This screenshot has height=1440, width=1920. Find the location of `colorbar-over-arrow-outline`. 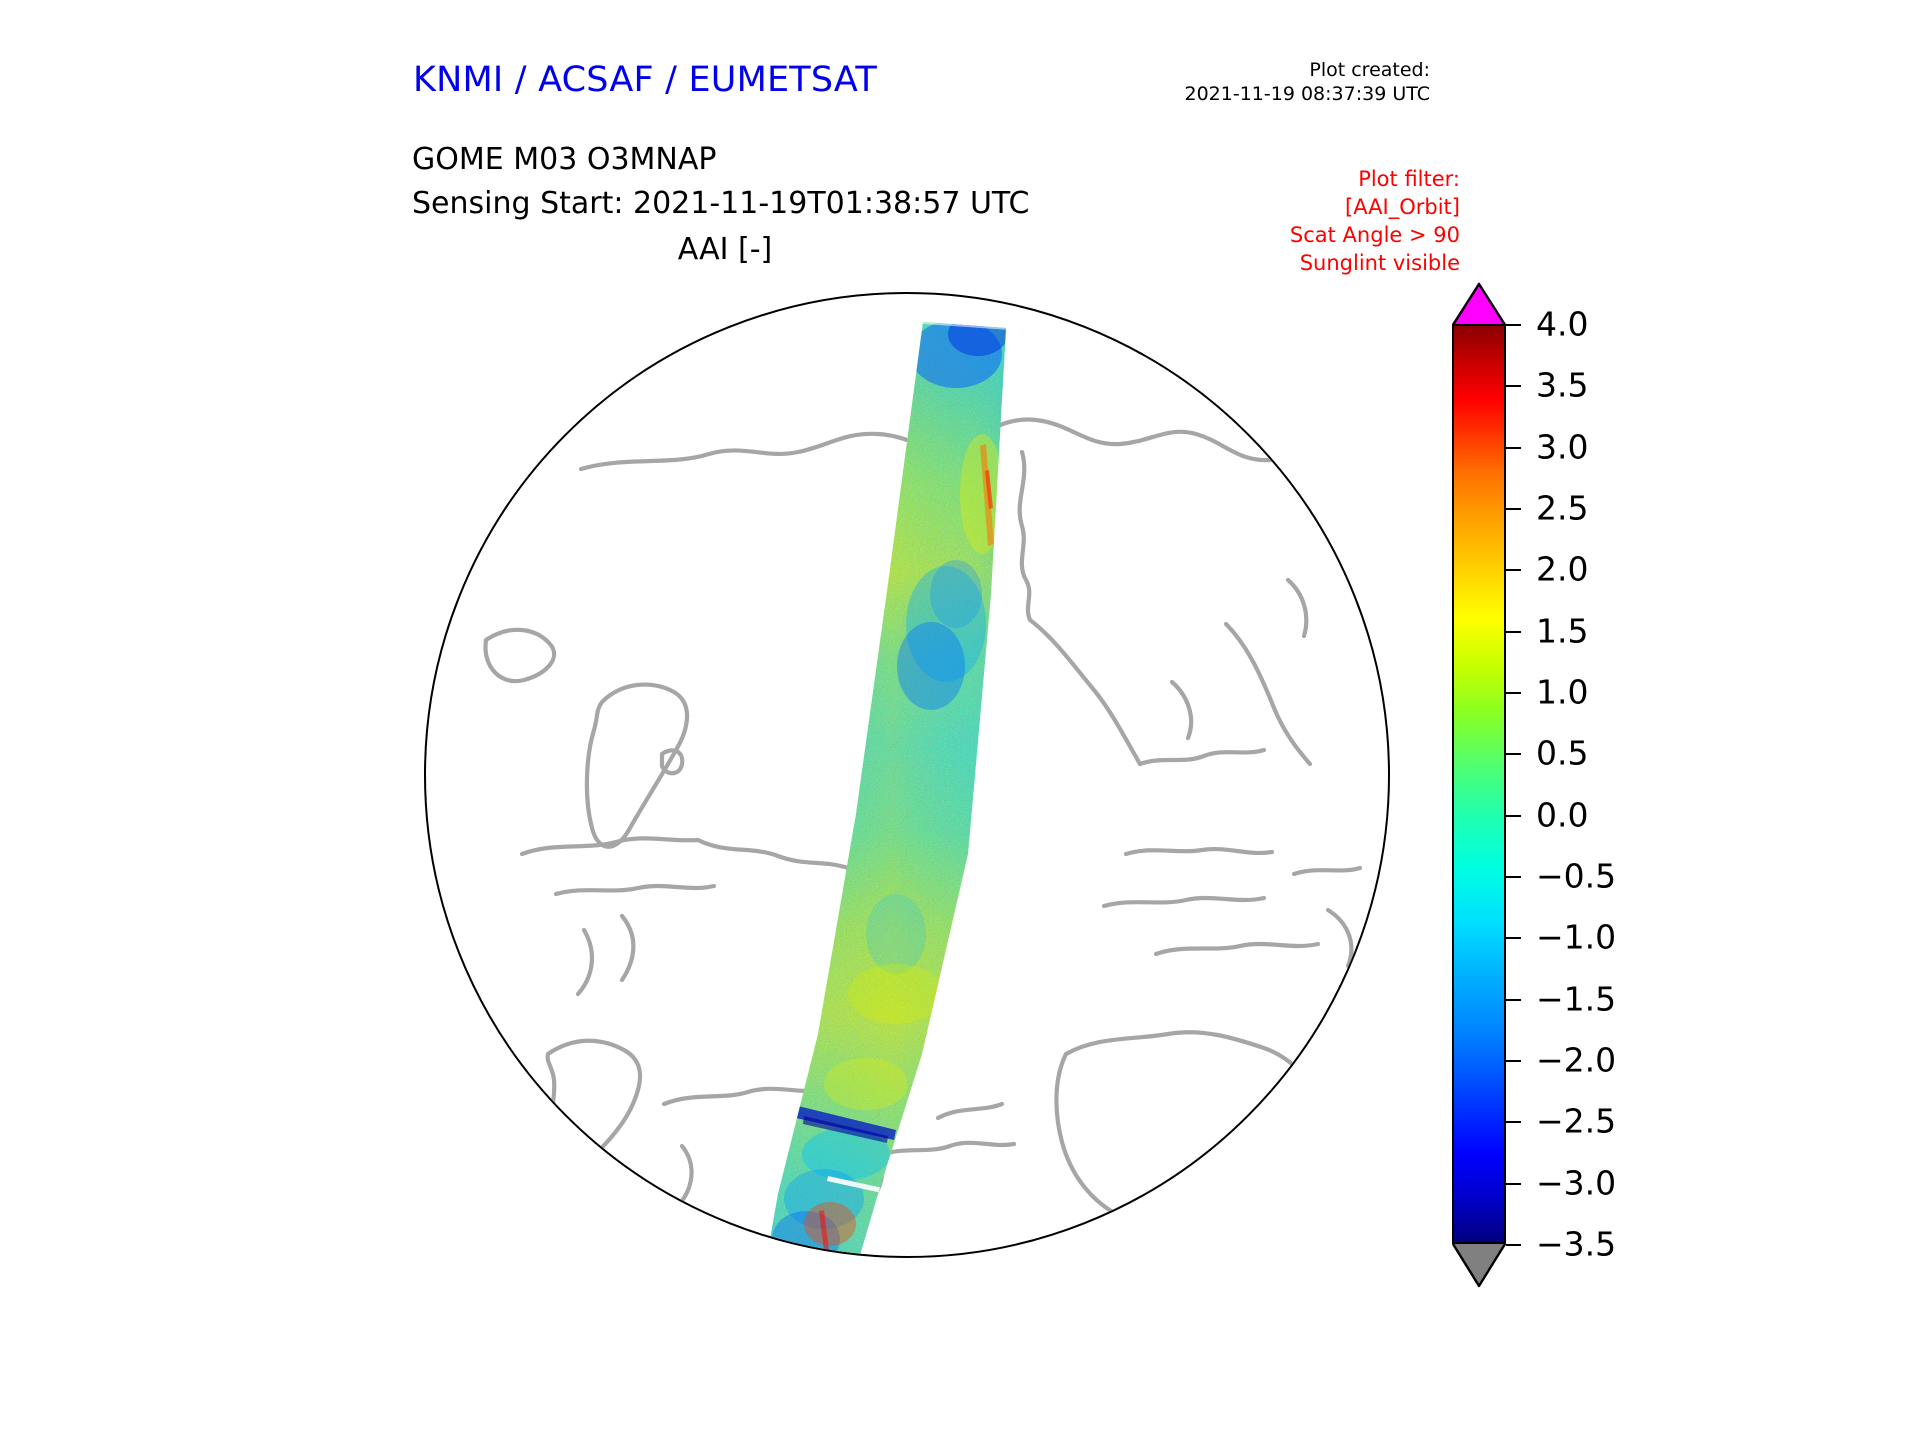

colorbar-over-arrow-outline is located at coordinates (1479, 304).